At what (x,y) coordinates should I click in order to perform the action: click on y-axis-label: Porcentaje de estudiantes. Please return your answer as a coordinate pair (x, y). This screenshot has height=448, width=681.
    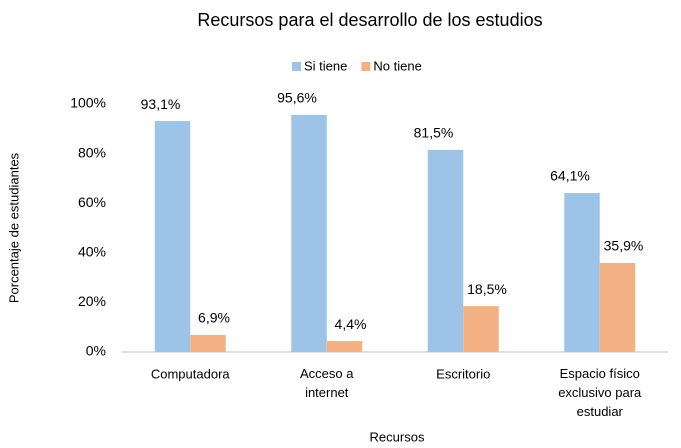
    Looking at the image, I should click on (13, 227).